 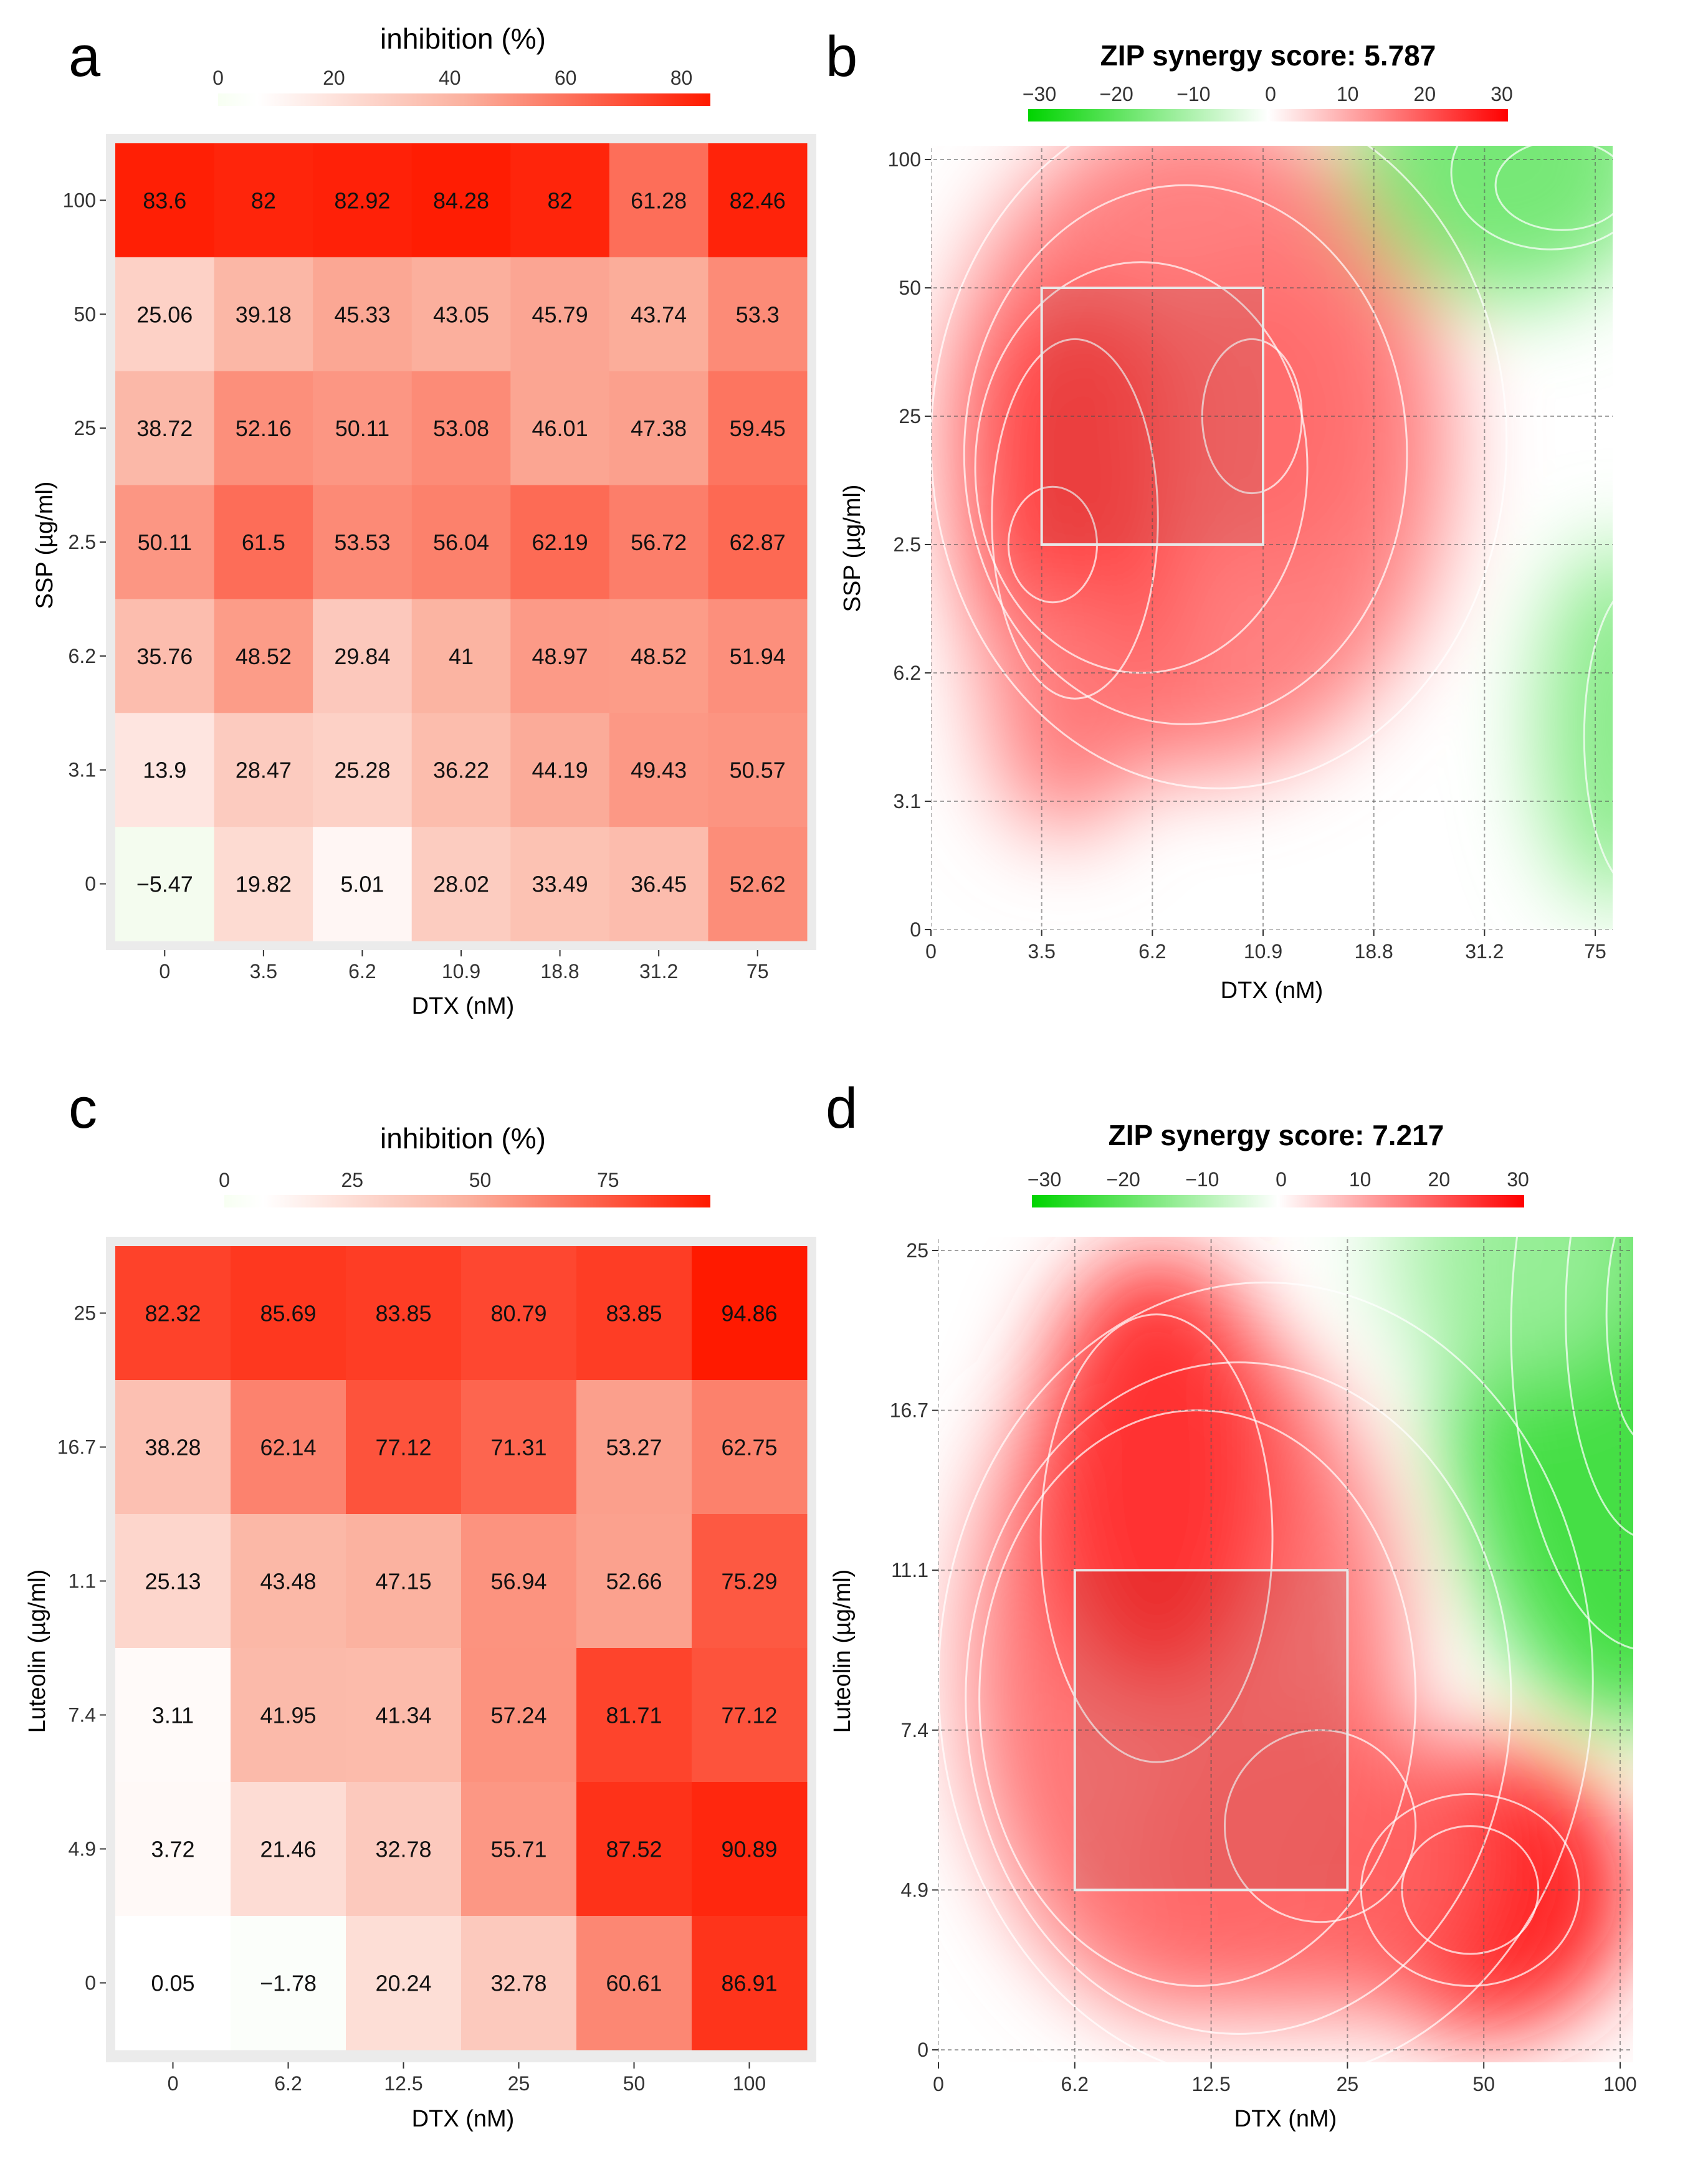 I want to click on x-tick-label: 3.5, so click(x=1041, y=952).